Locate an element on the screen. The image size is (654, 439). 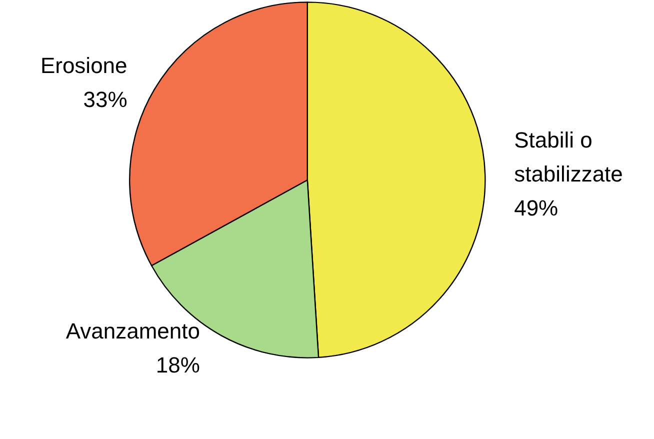
data-label: 49% is located at coordinates (536, 207).